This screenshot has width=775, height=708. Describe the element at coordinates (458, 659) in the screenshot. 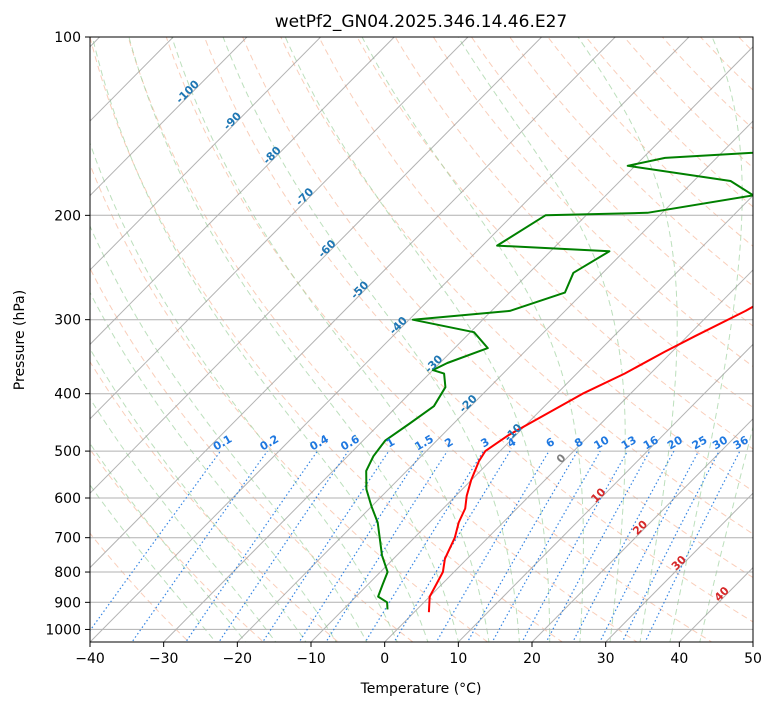

I see `x-tick-label: 10` at that location.